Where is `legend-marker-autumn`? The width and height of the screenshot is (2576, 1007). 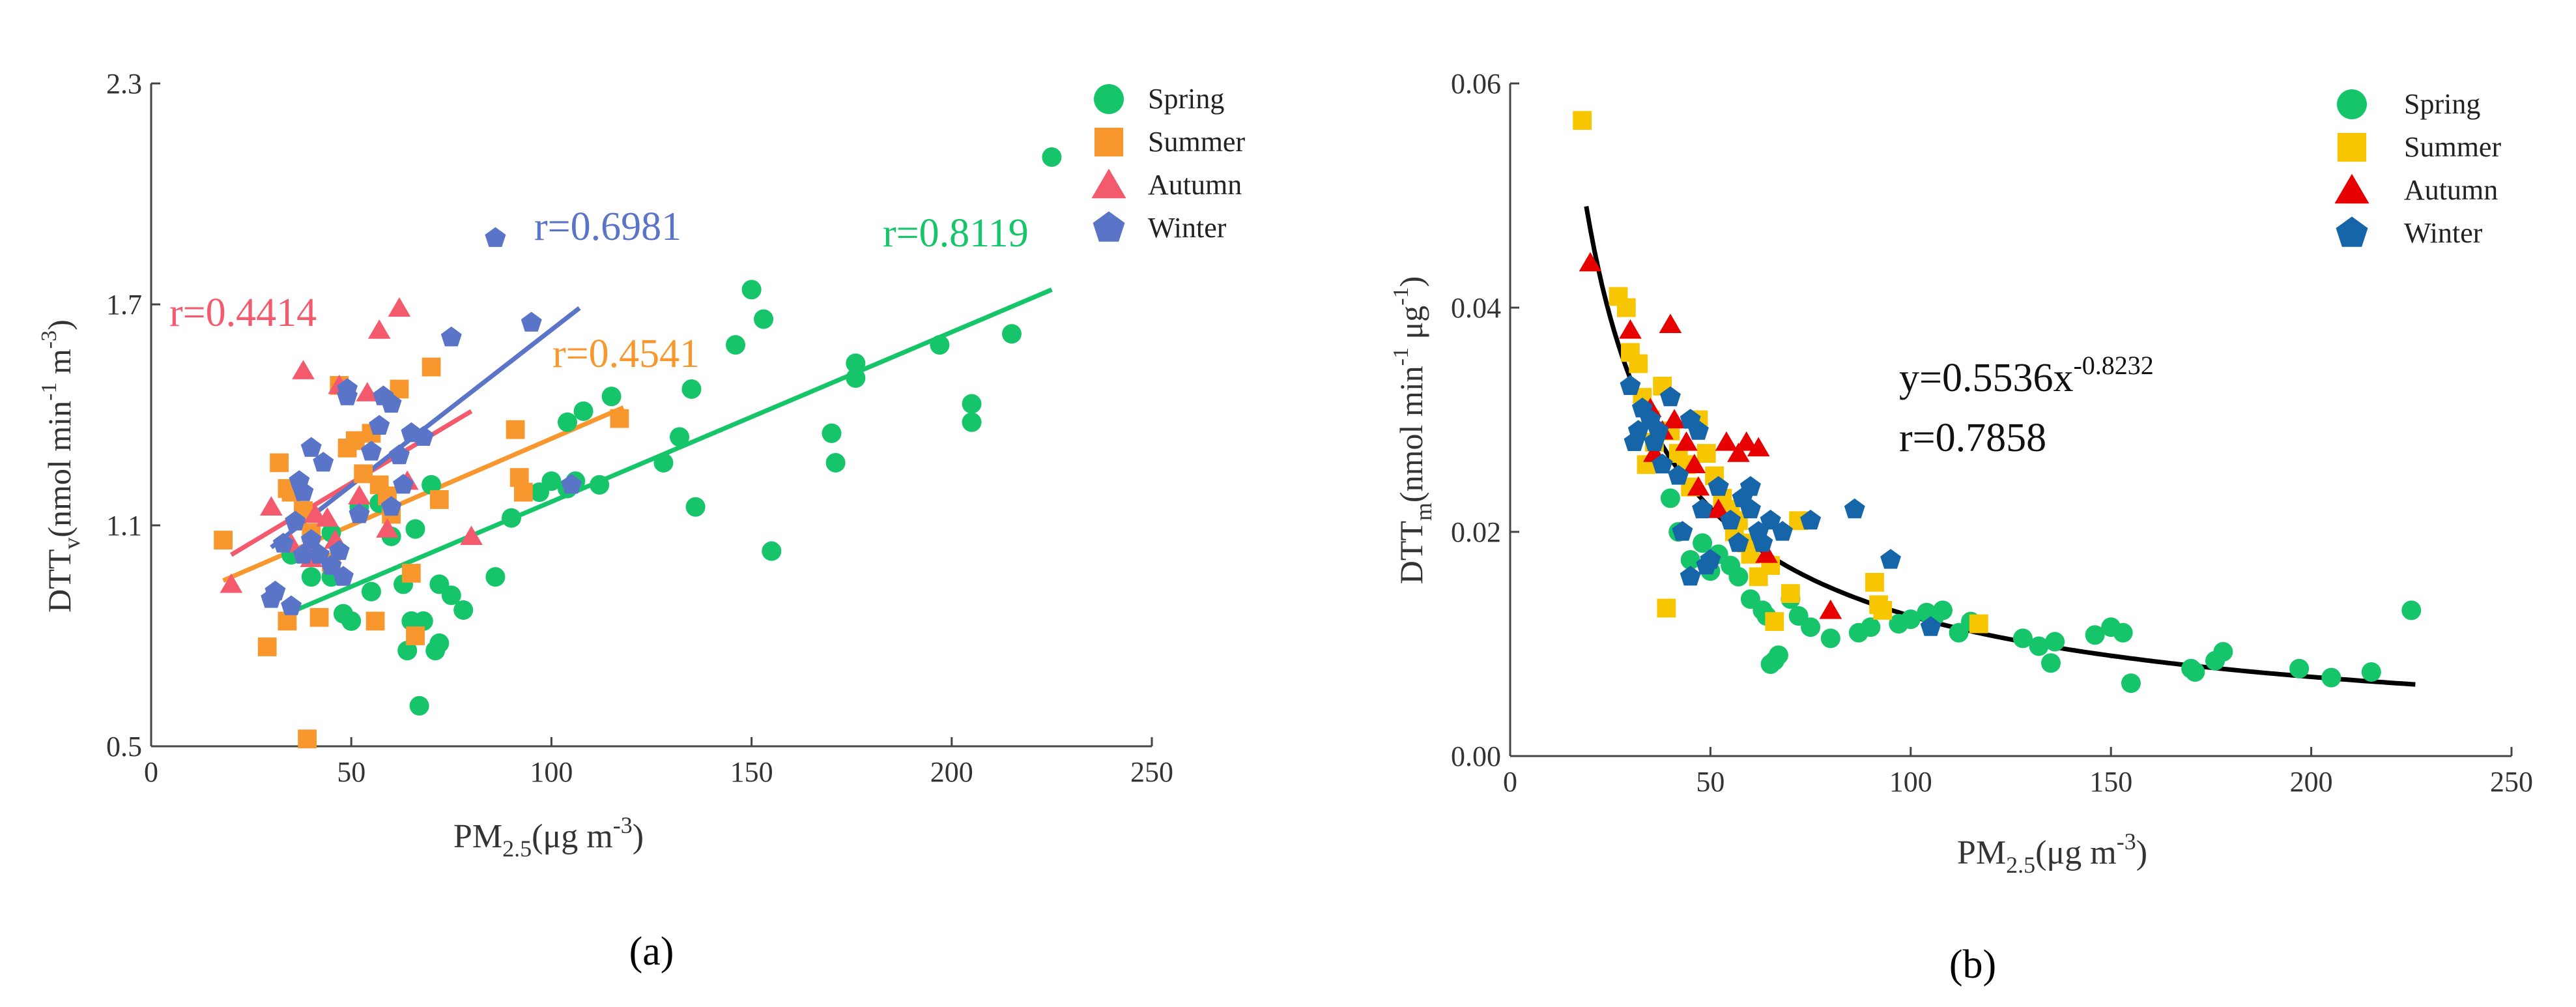 legend-marker-autumn is located at coordinates (1108, 184).